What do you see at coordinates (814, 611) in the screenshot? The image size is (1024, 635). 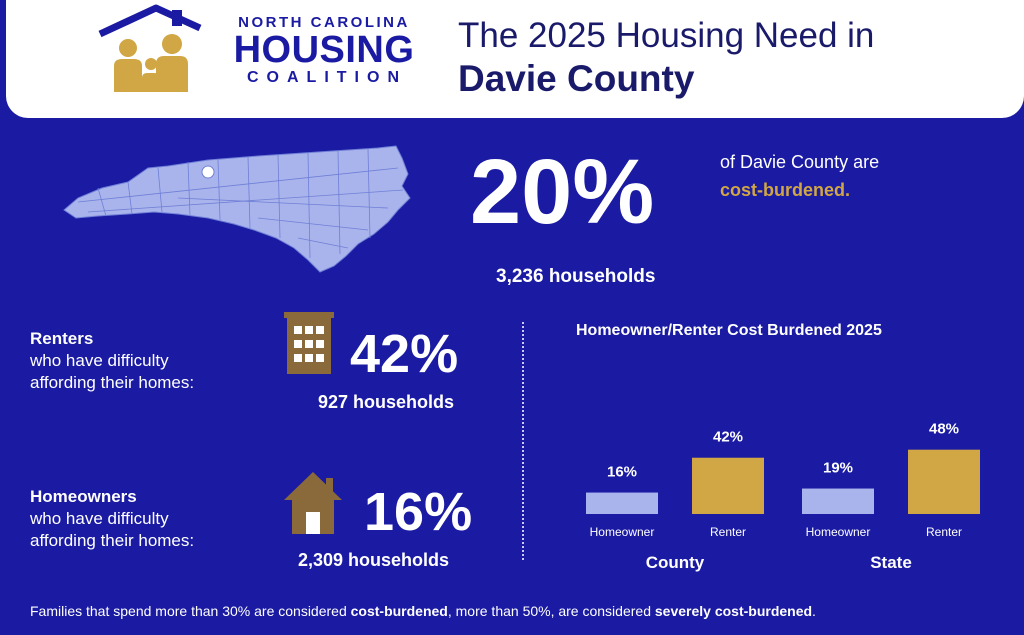 I see `footer-text-3: .` at bounding box center [814, 611].